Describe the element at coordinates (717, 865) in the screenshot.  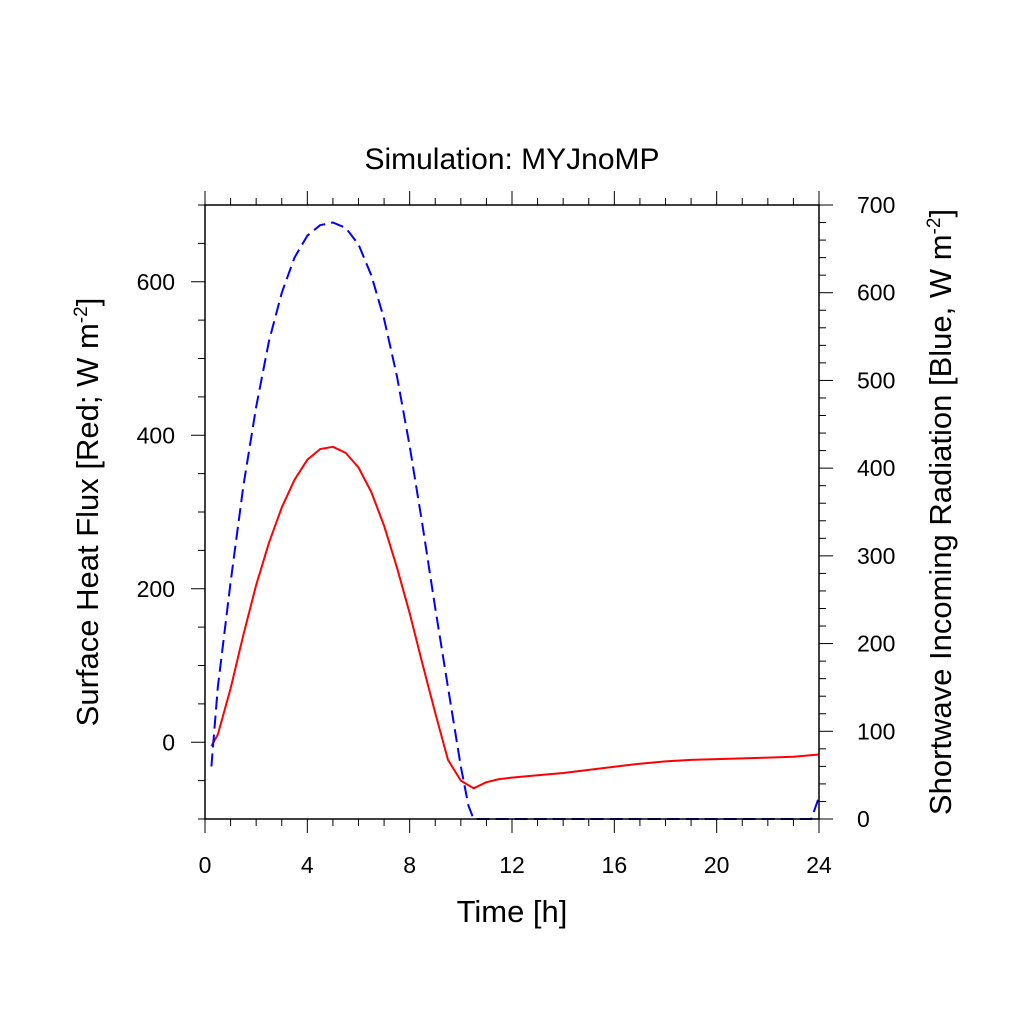
I see `x-tick-label: 20` at that location.